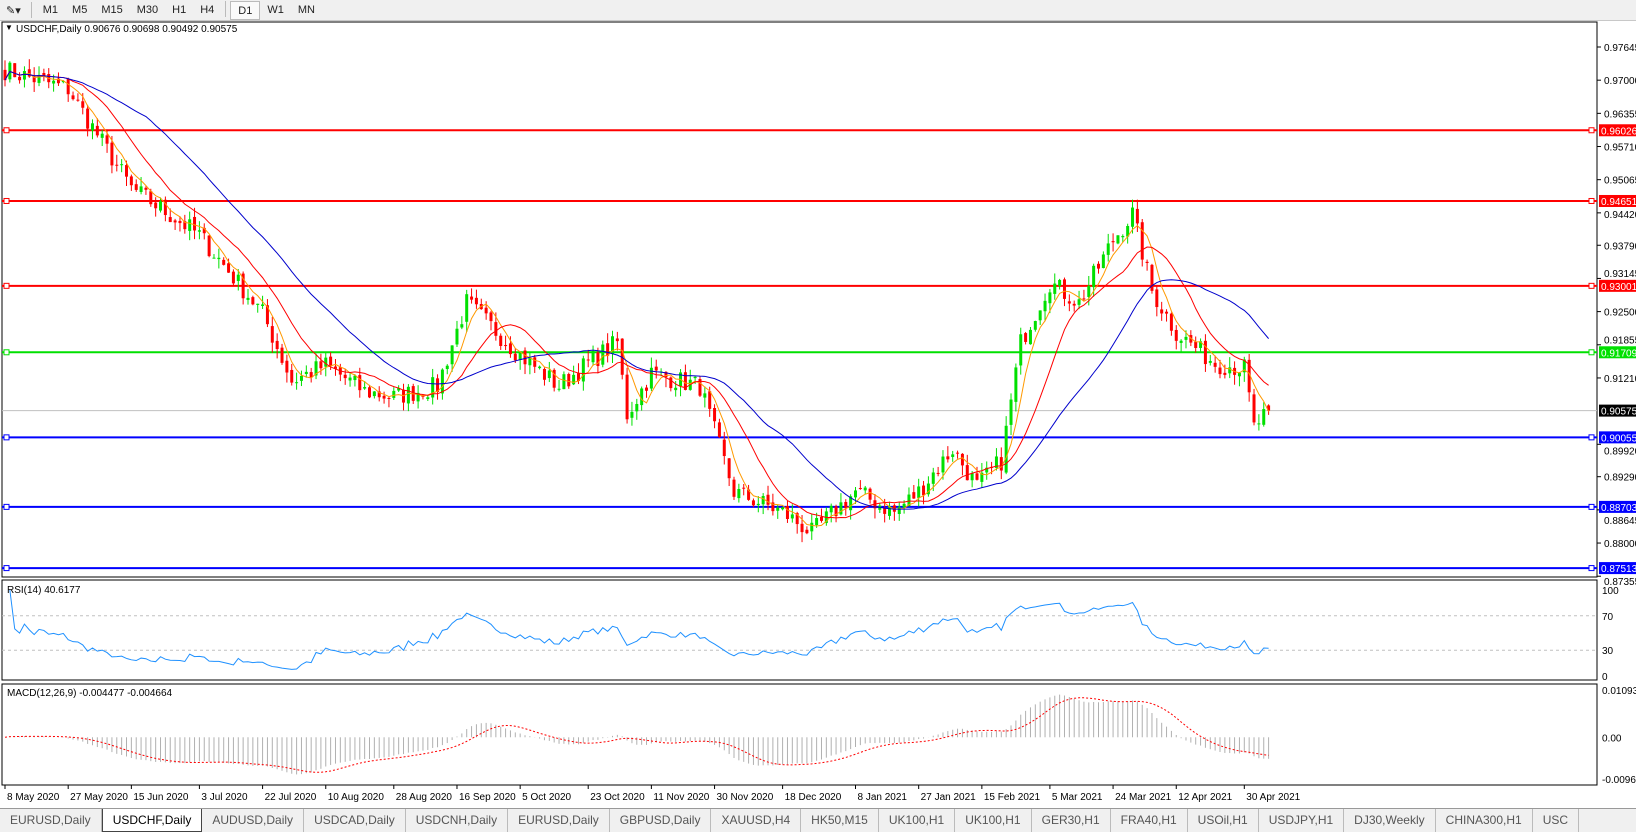  Describe the element at coordinates (1223, 820) in the screenshot. I see `tab-usoil-h1: USOil,H1` at that location.